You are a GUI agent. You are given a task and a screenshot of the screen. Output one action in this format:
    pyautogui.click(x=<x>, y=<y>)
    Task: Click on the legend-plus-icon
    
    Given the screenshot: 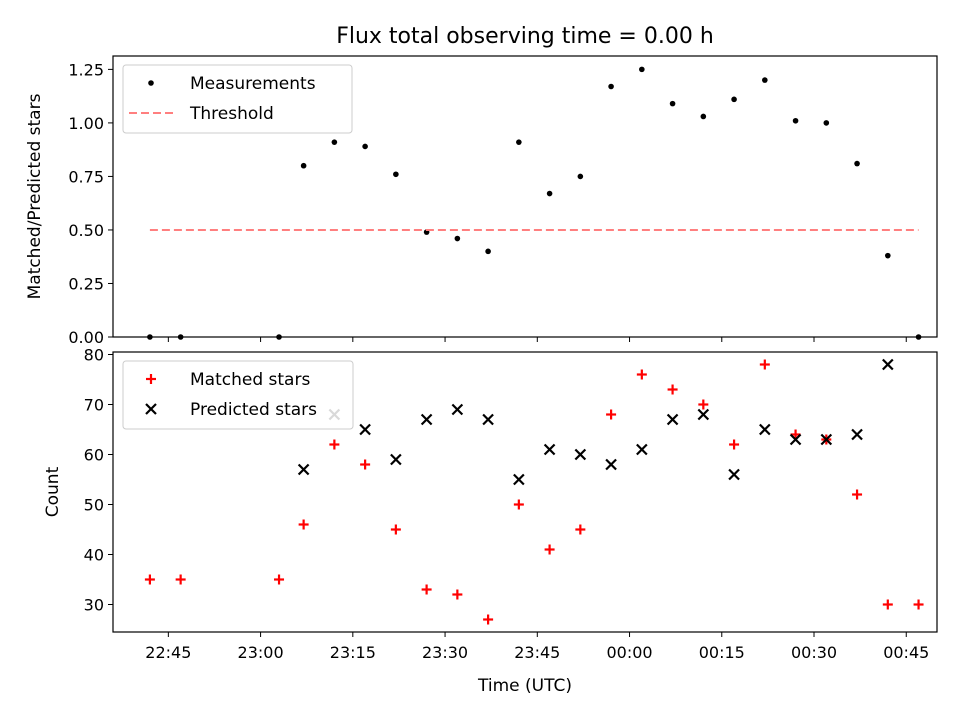 What is the action you would take?
    pyautogui.click(x=151, y=379)
    